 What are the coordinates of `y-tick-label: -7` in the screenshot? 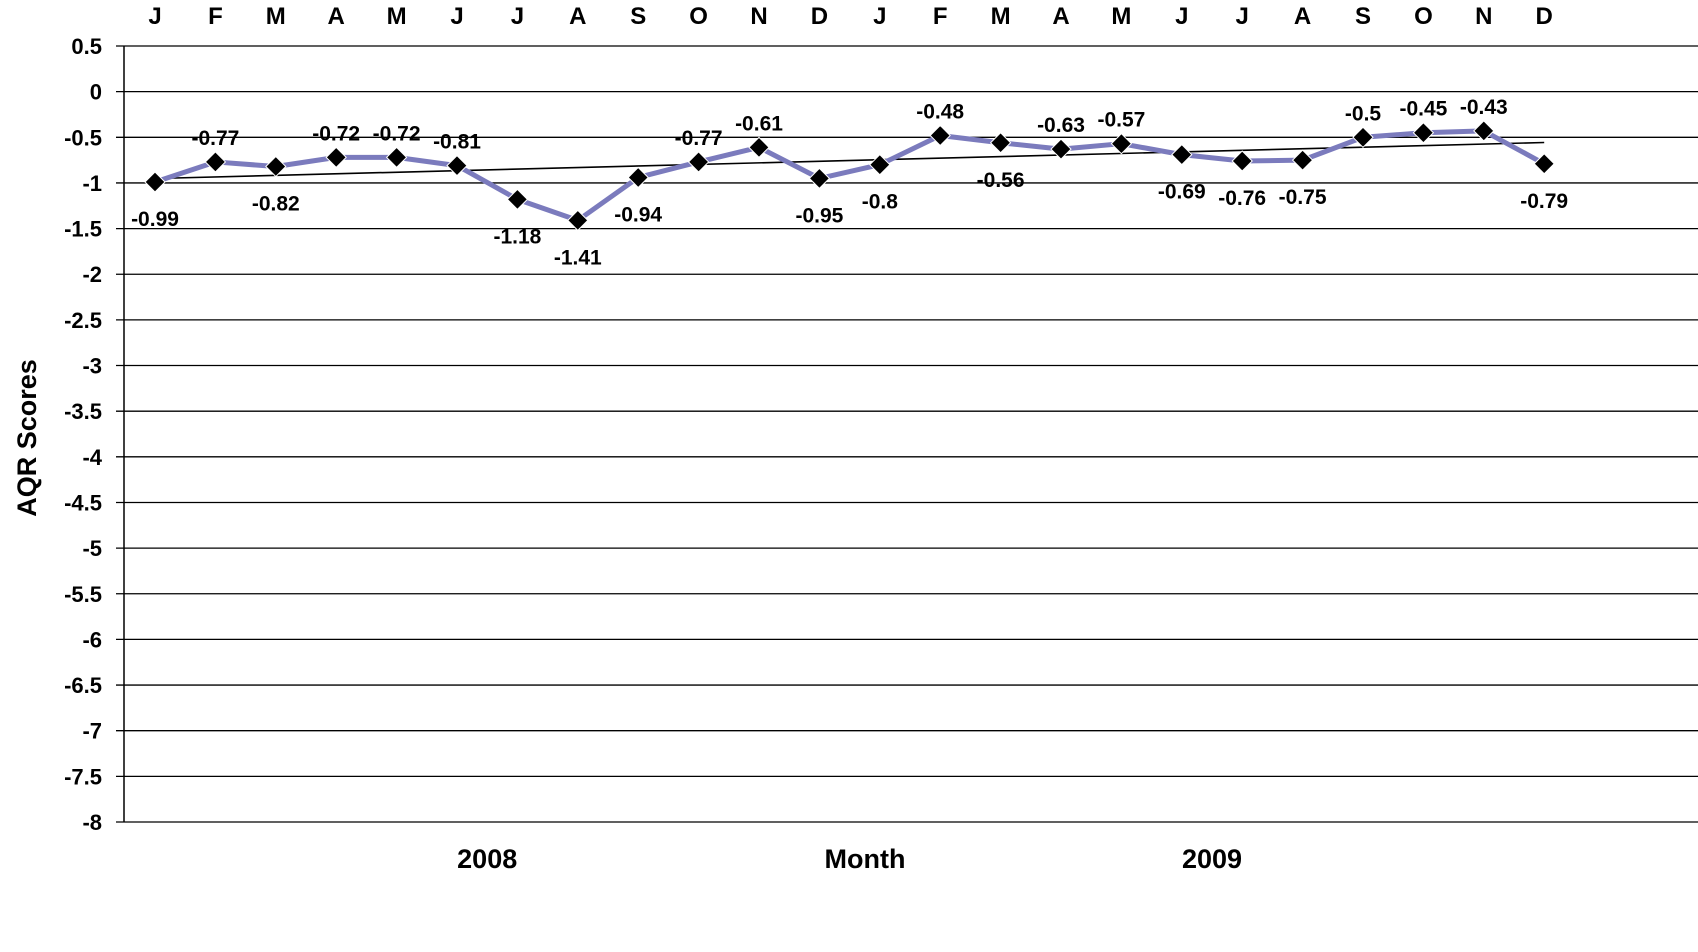 It's located at (92, 731).